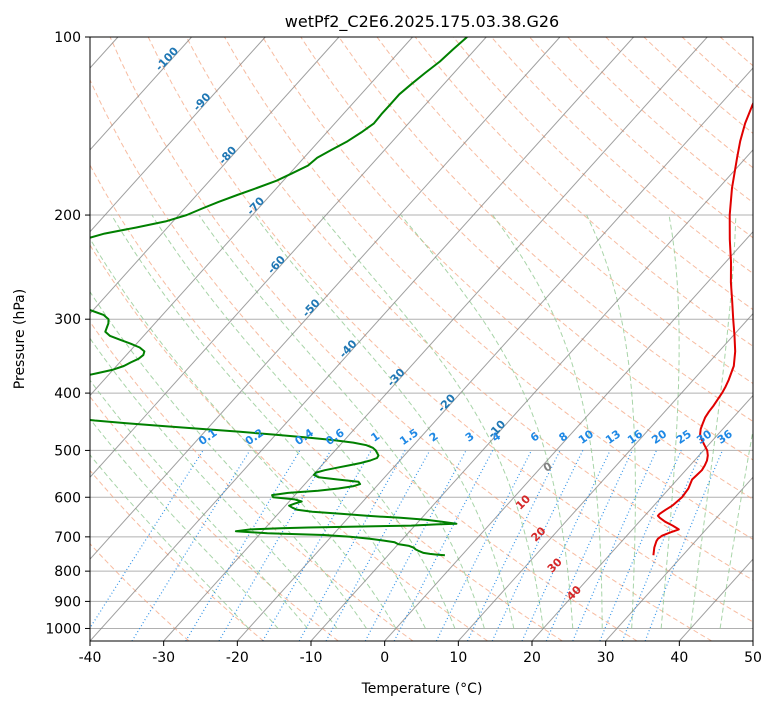 The height and width of the screenshot is (708, 775). Describe the element at coordinates (422, 22) in the screenshot. I see `chart-title: wetPf2_C2E6.2025.175.03.38.G26` at that location.